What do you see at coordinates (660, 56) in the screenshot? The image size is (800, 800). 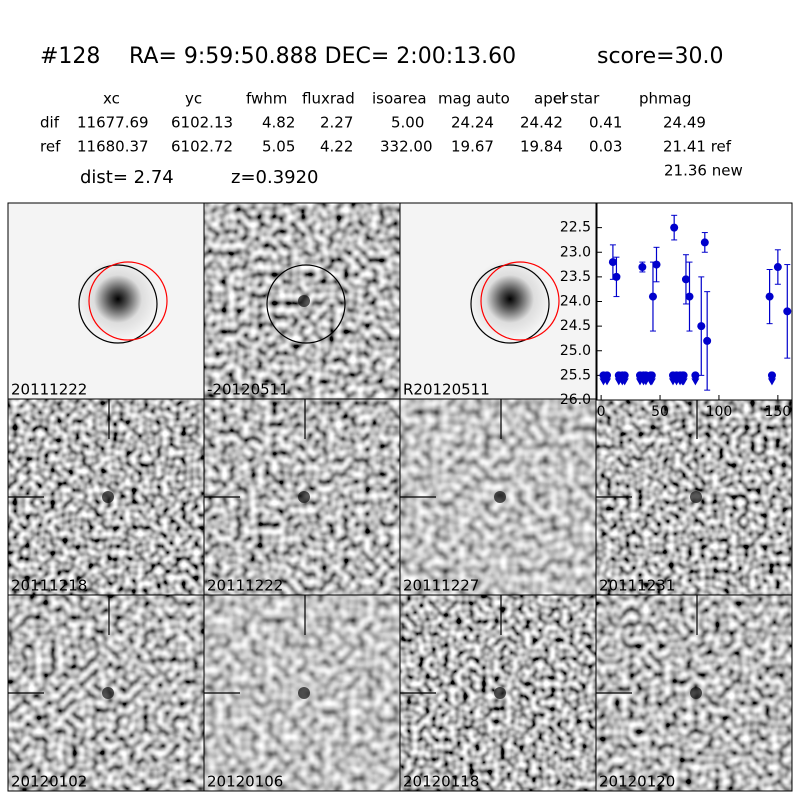 I see `score: score=30.0` at bounding box center [660, 56].